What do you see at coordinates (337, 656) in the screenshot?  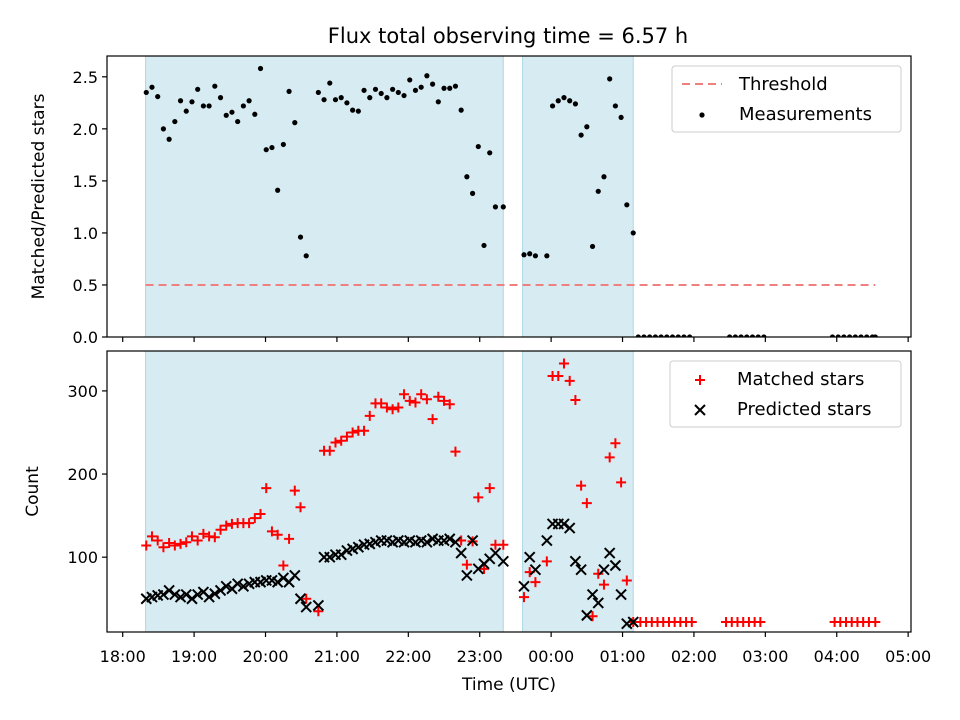 I see `x-tick-label: 21:00` at bounding box center [337, 656].